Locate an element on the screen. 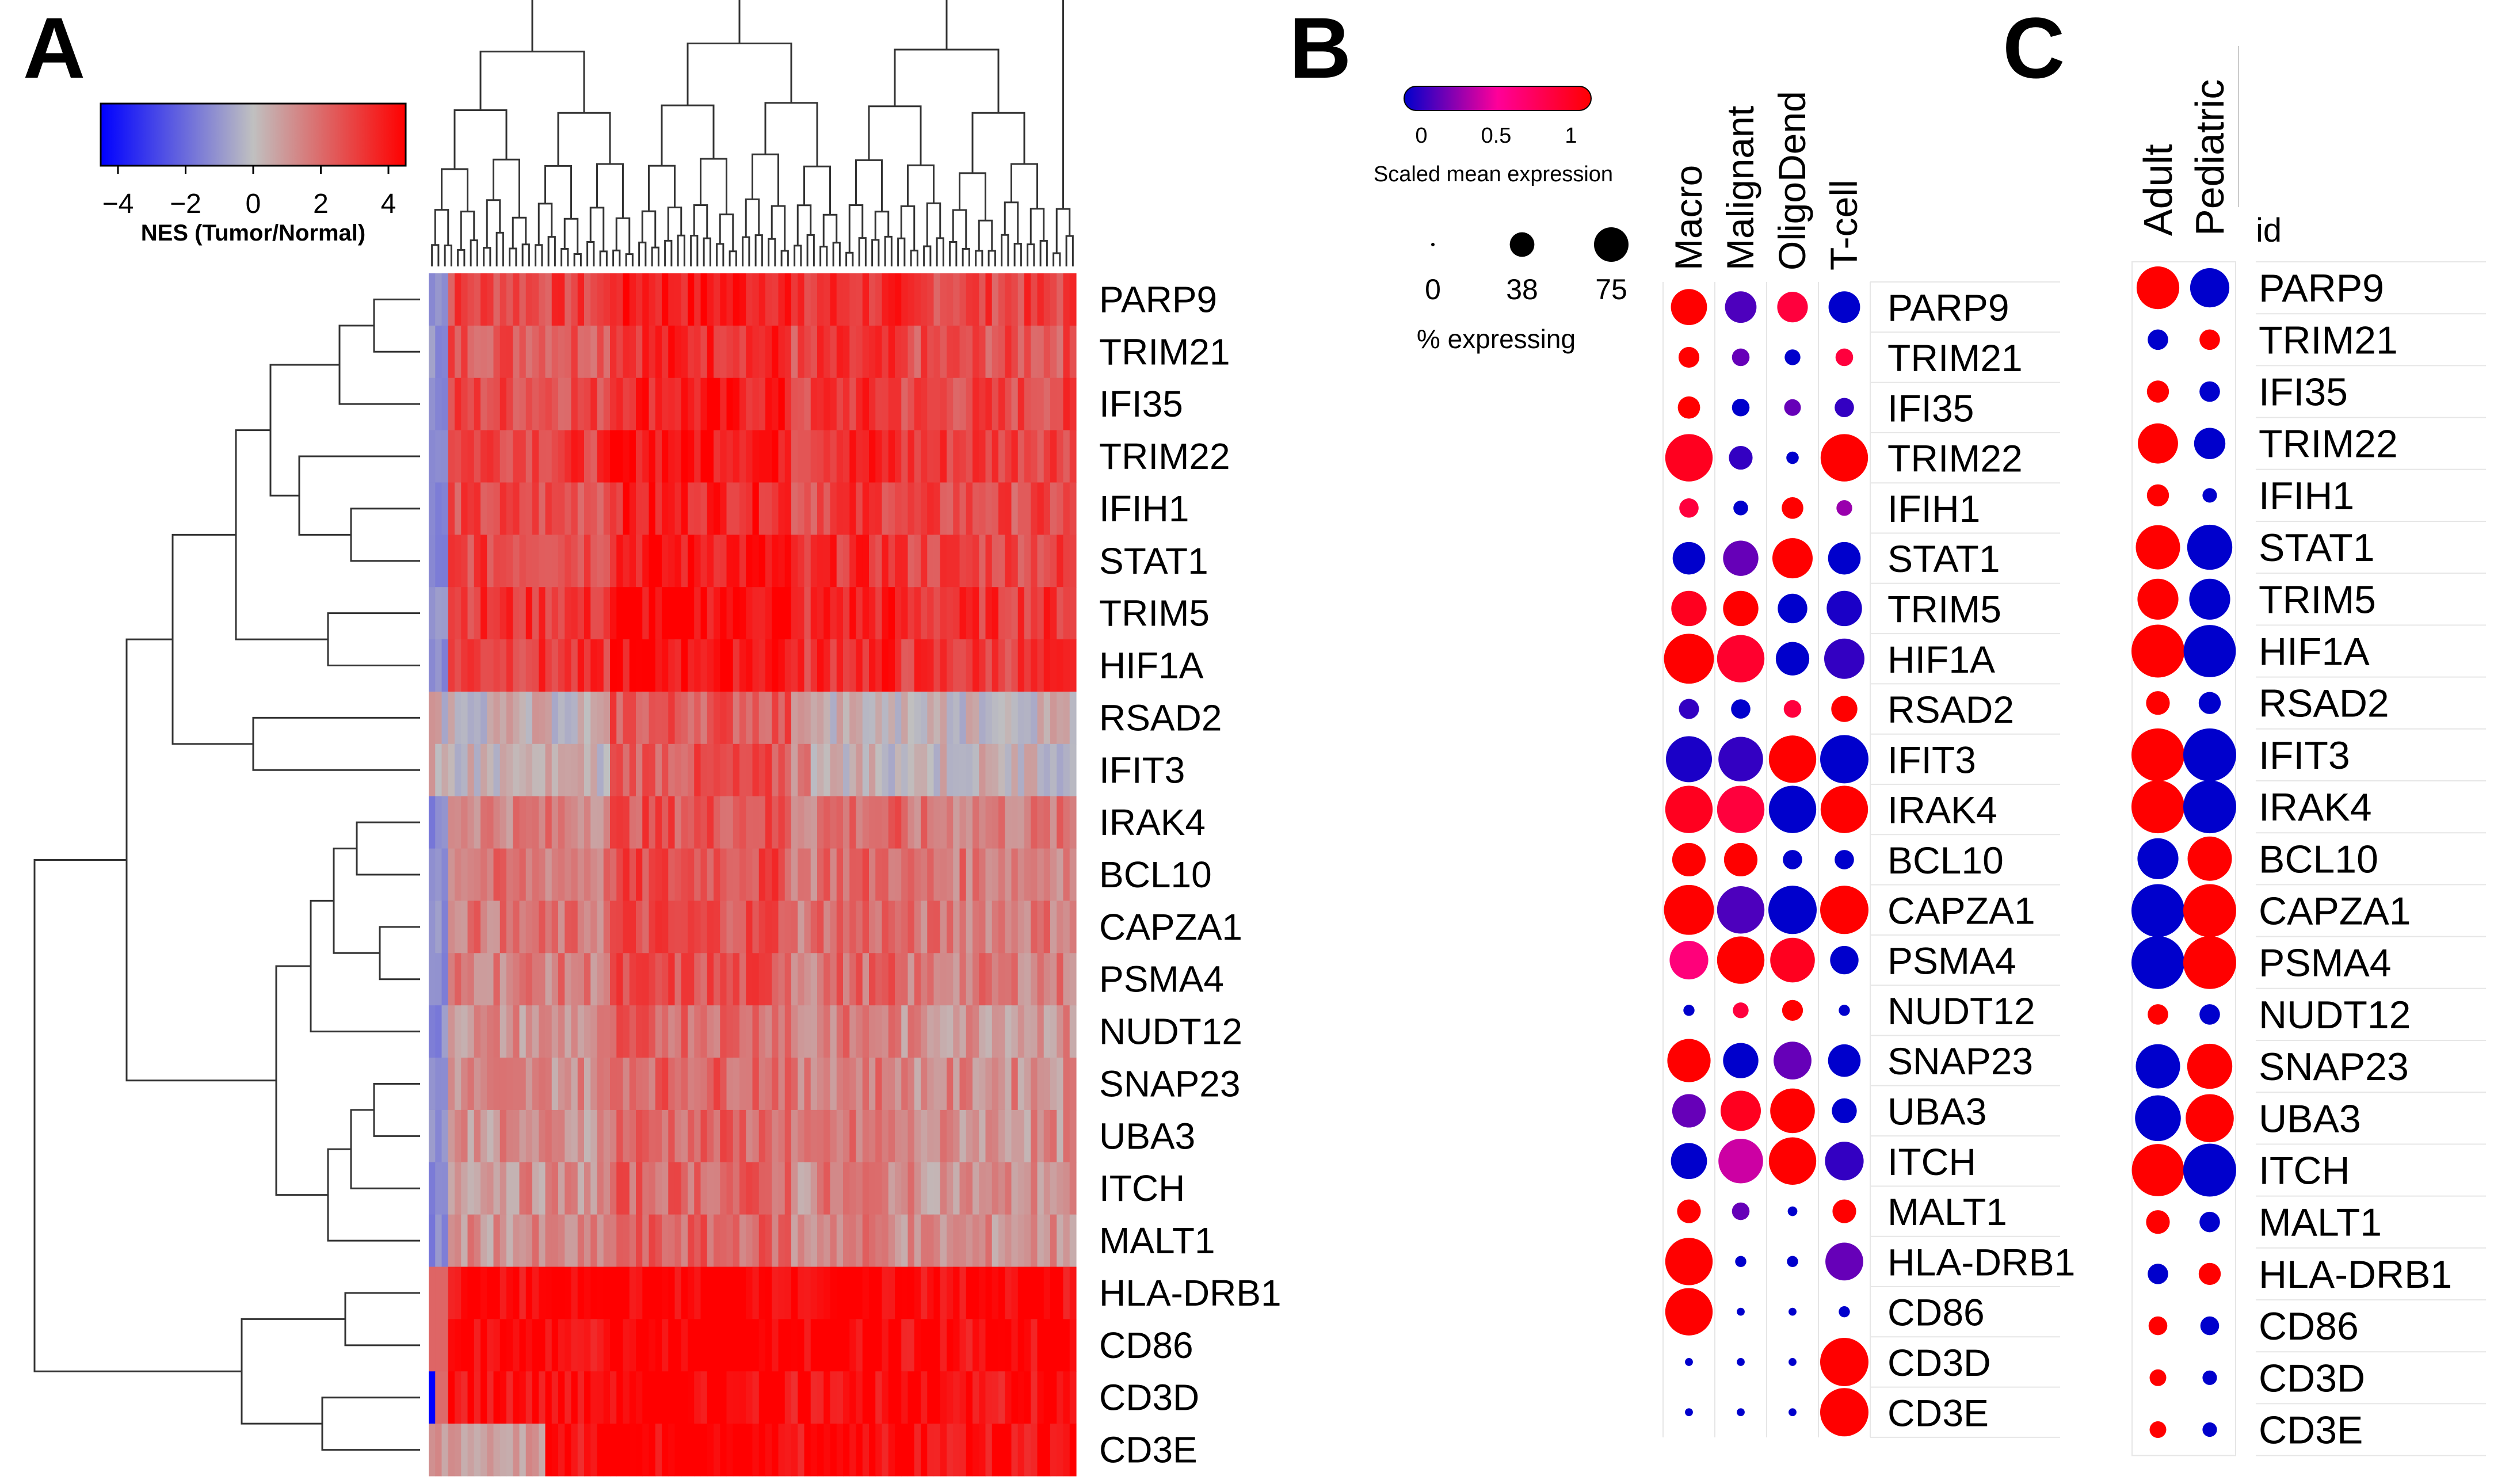 This screenshot has height=1484, width=2494. heatmap-row-label: TRIM5 is located at coordinates (1154, 613).